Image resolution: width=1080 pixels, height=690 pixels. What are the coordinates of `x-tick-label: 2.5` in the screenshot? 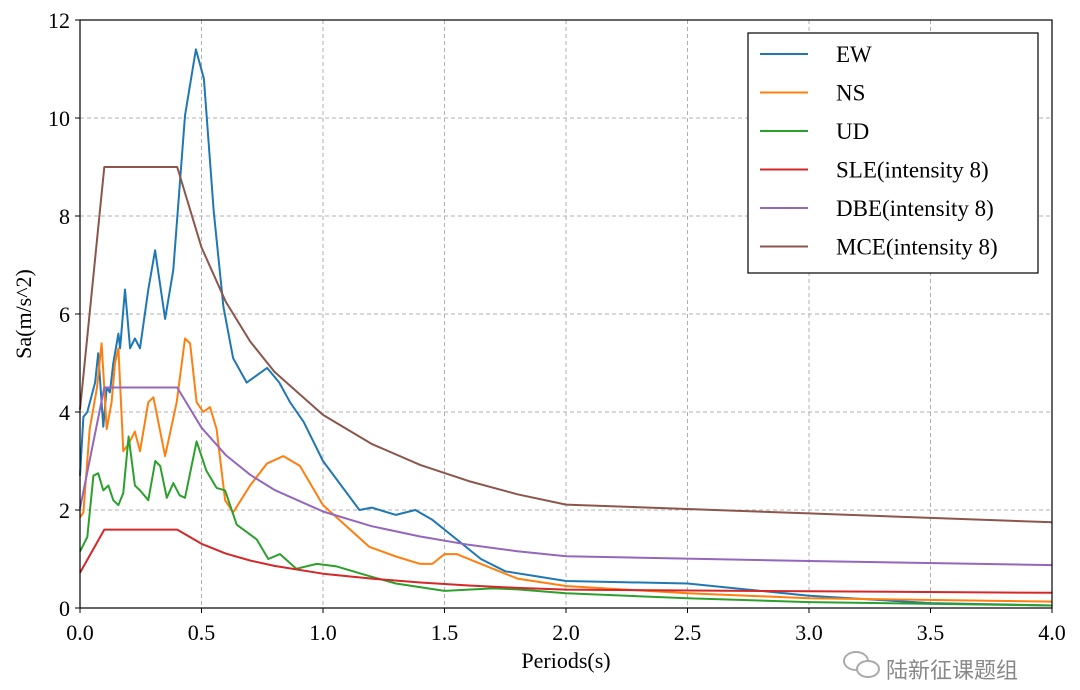 It's located at (688, 632).